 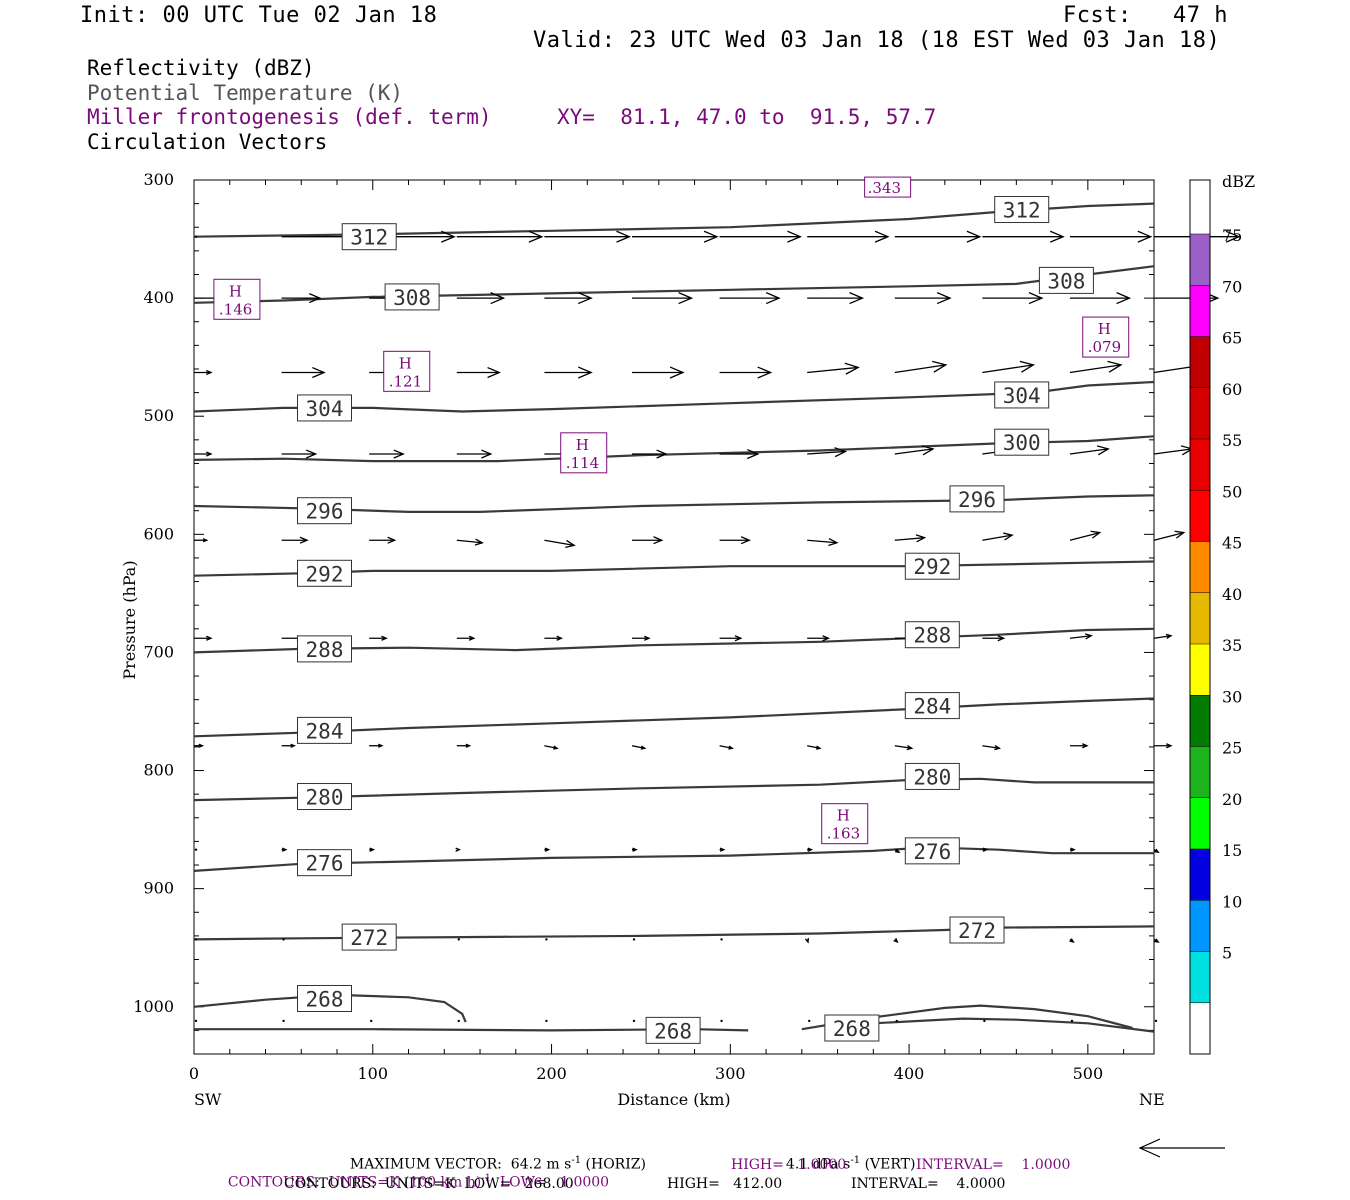 I want to click on contour-label-292: 292, so click(x=932, y=566).